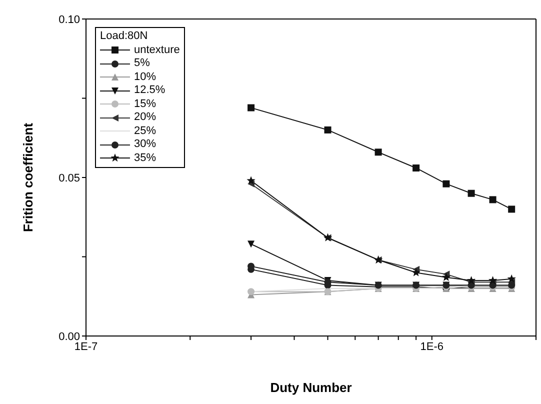  Describe the element at coordinates (69, 178) in the screenshot. I see `y-tick-label: 0.05` at that location.